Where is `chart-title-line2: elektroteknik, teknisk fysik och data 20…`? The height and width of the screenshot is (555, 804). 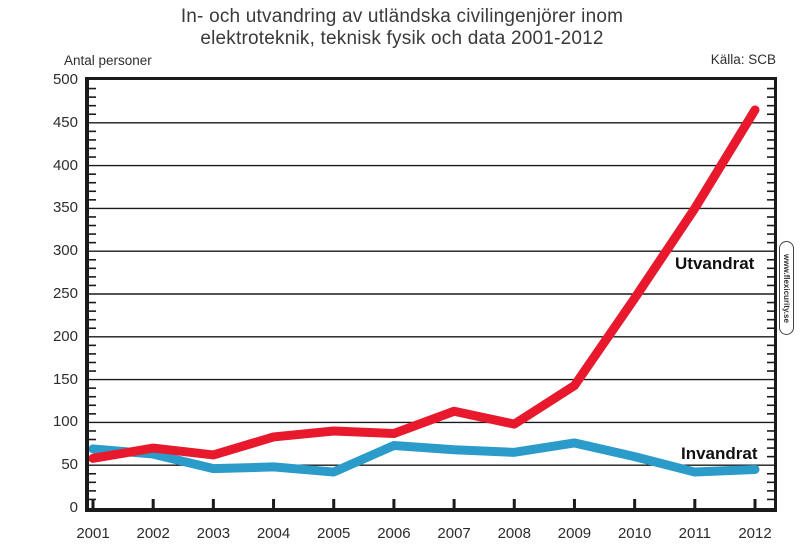 chart-title-line2: elektroteknik, teknisk fysik och data 20… is located at coordinates (402, 38).